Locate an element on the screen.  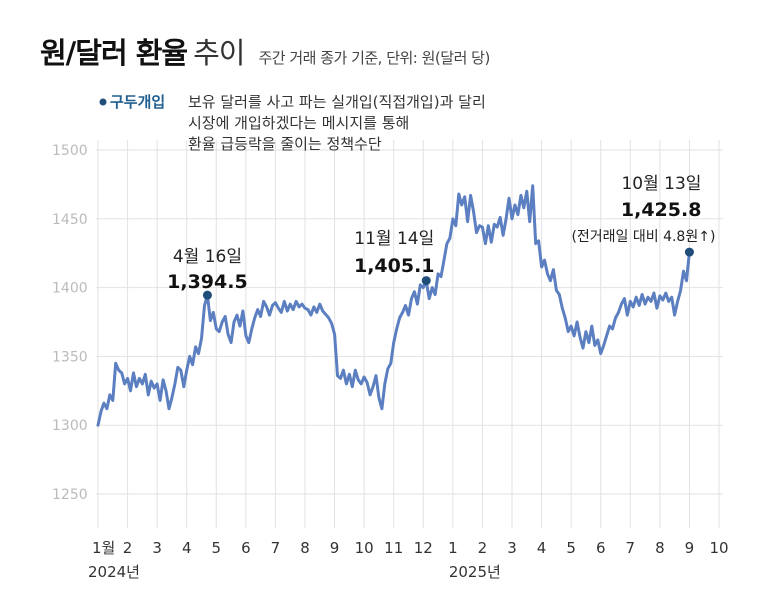
legend-description: 시장에 개입하겠다는 메시지를 통해 is located at coordinates (298, 123).